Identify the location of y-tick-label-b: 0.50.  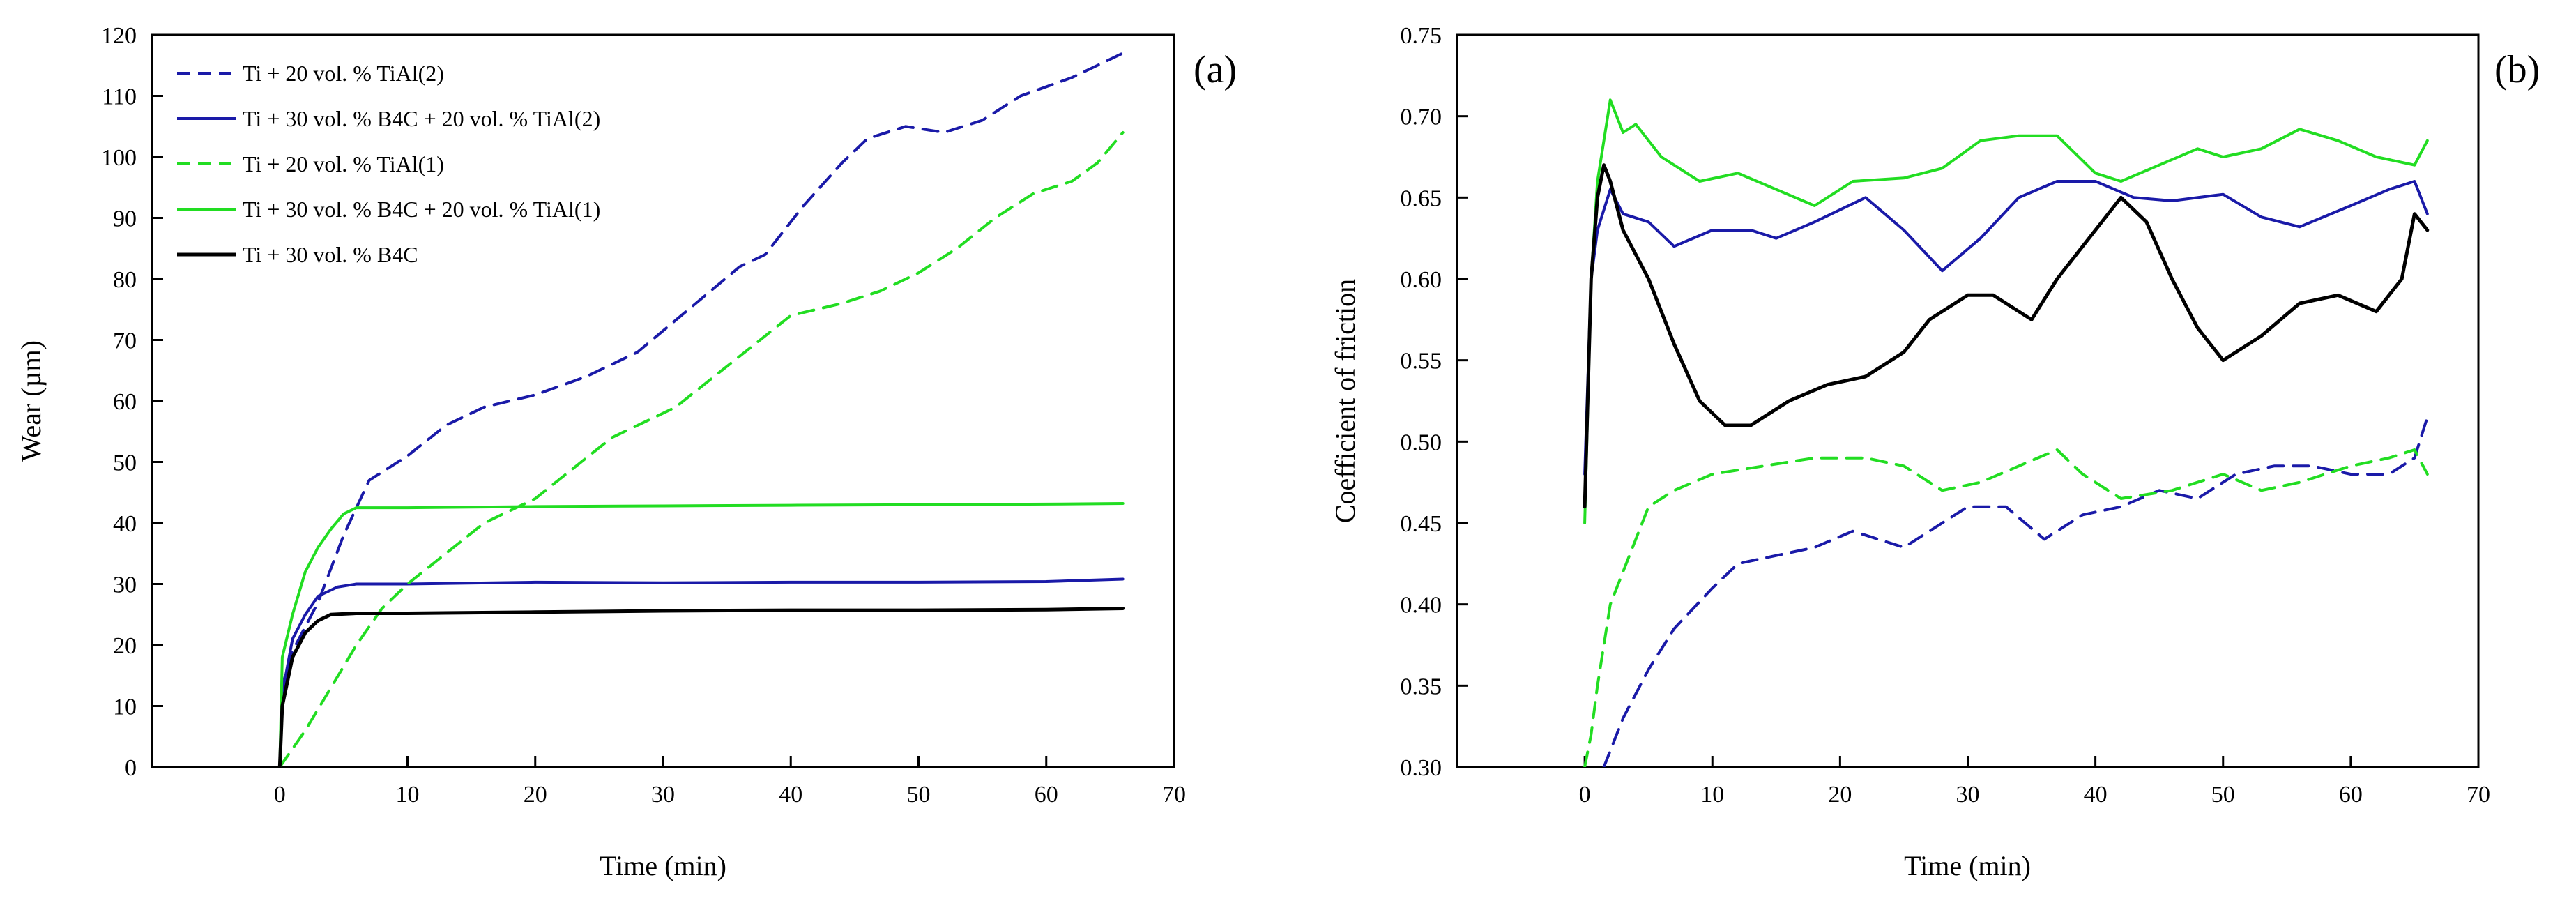
(1421, 443).